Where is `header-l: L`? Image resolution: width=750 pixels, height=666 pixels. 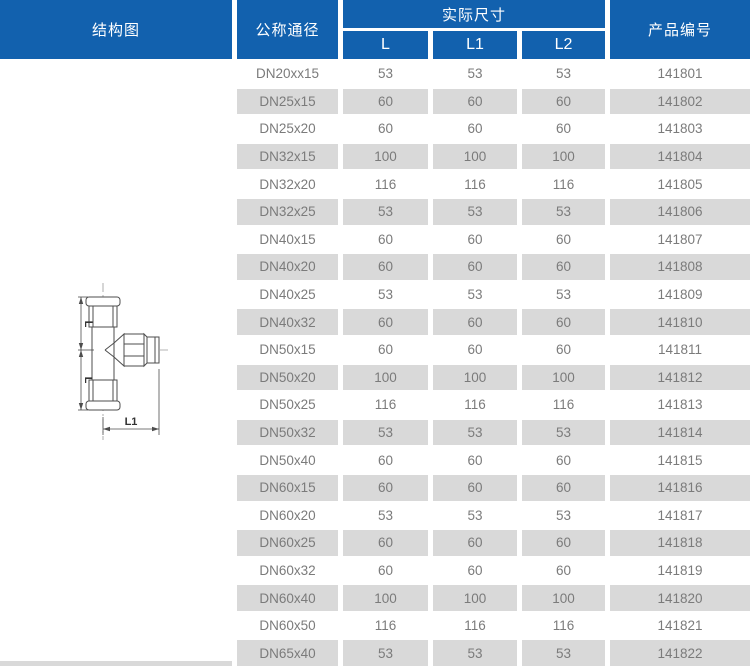
header-l: L is located at coordinates (385, 45).